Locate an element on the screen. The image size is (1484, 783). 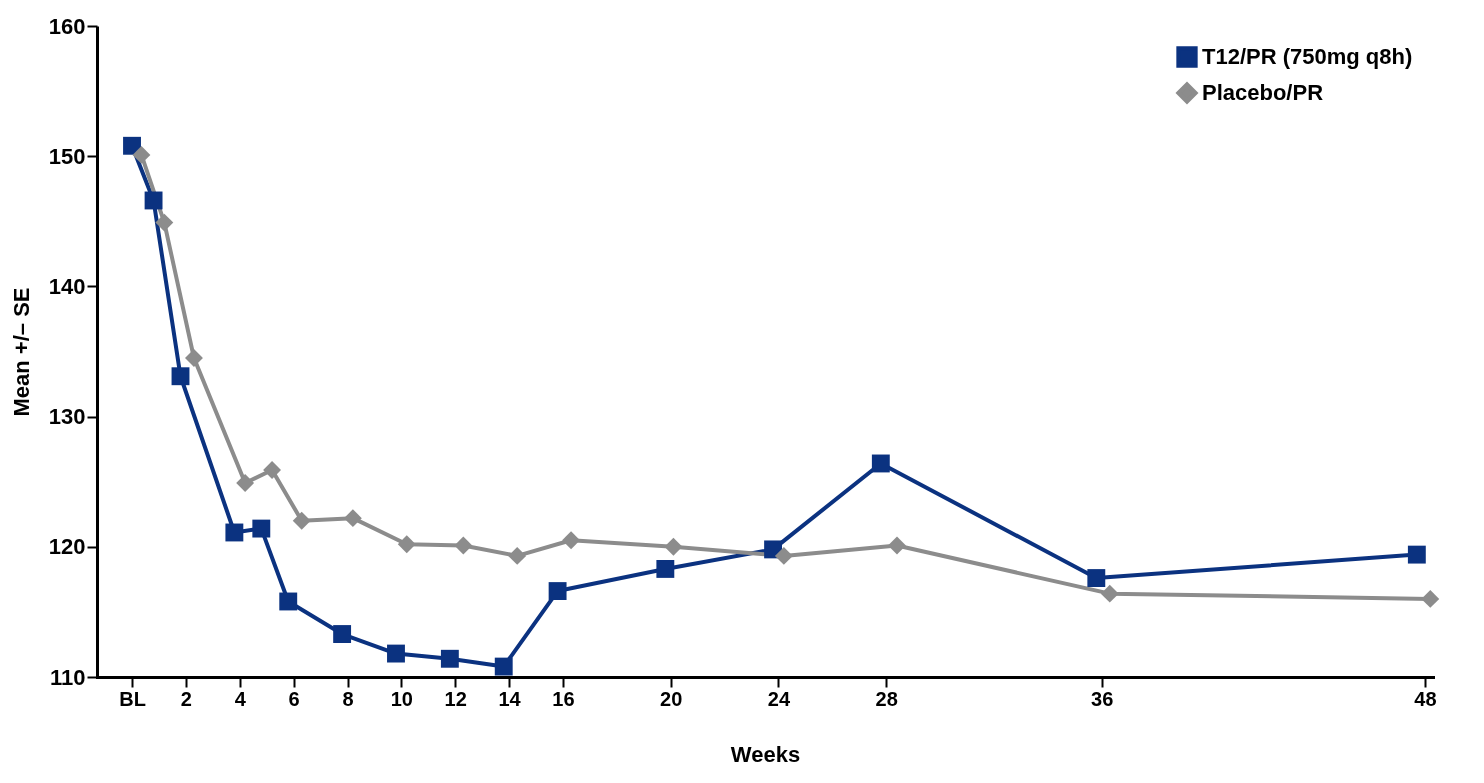
y-tick-label: 160 is located at coordinates (67, 26).